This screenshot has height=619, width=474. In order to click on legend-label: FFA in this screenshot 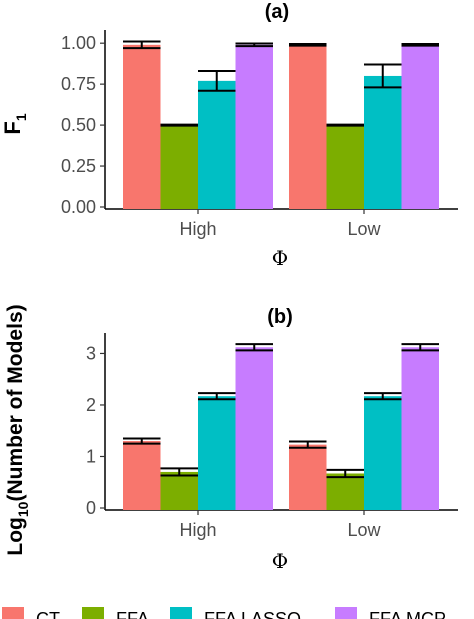, I will do `click(132, 614)`.